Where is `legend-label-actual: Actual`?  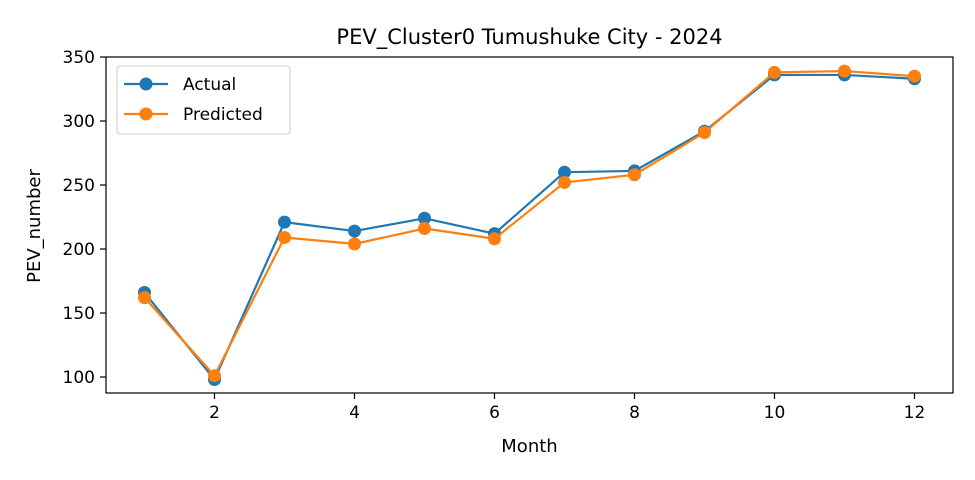
legend-label-actual: Actual is located at coordinates (209, 85).